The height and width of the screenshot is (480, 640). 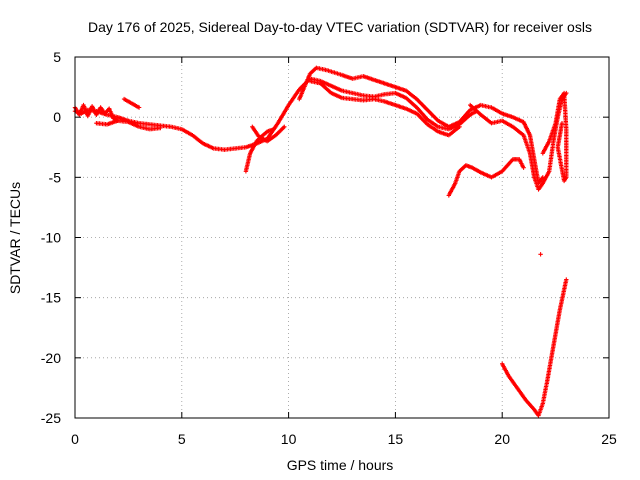 I want to click on x-tick-label: 5, so click(x=182, y=439).